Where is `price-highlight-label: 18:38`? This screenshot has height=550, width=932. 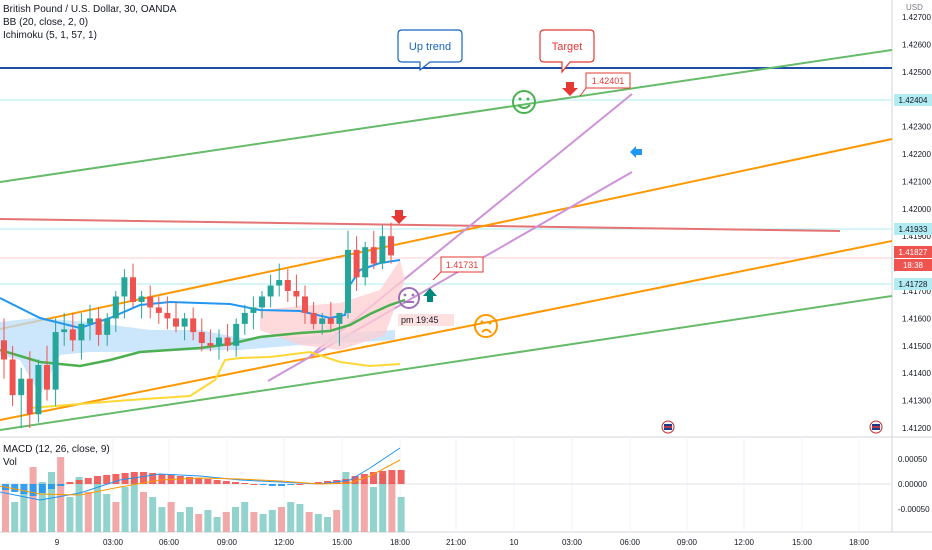
price-highlight-label: 18:38 is located at coordinates (913, 265).